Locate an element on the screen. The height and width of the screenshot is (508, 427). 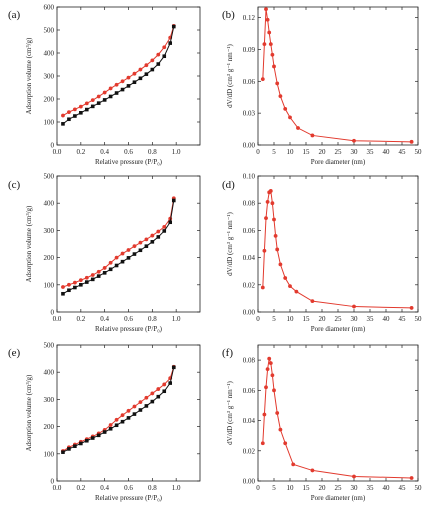
y-tick-label: 300 is located at coordinates (49, 77).